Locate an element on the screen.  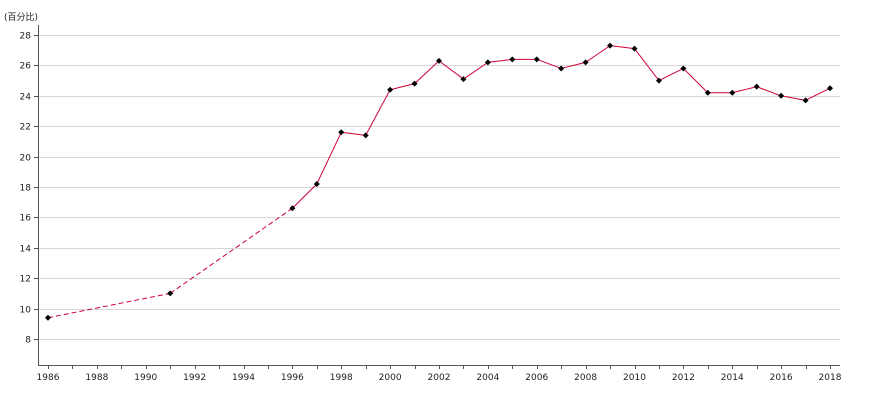
x-tick-label: 2016 is located at coordinates (781, 378).